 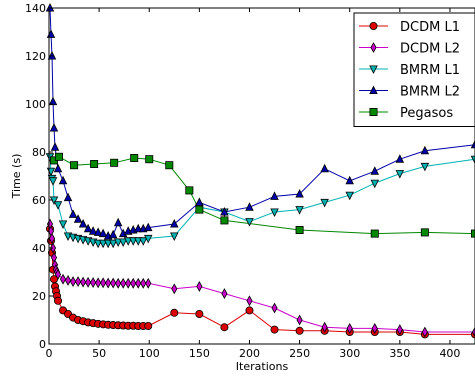 What do you see at coordinates (42, 344) in the screenshot?
I see `y-tick-label: 0` at bounding box center [42, 344].